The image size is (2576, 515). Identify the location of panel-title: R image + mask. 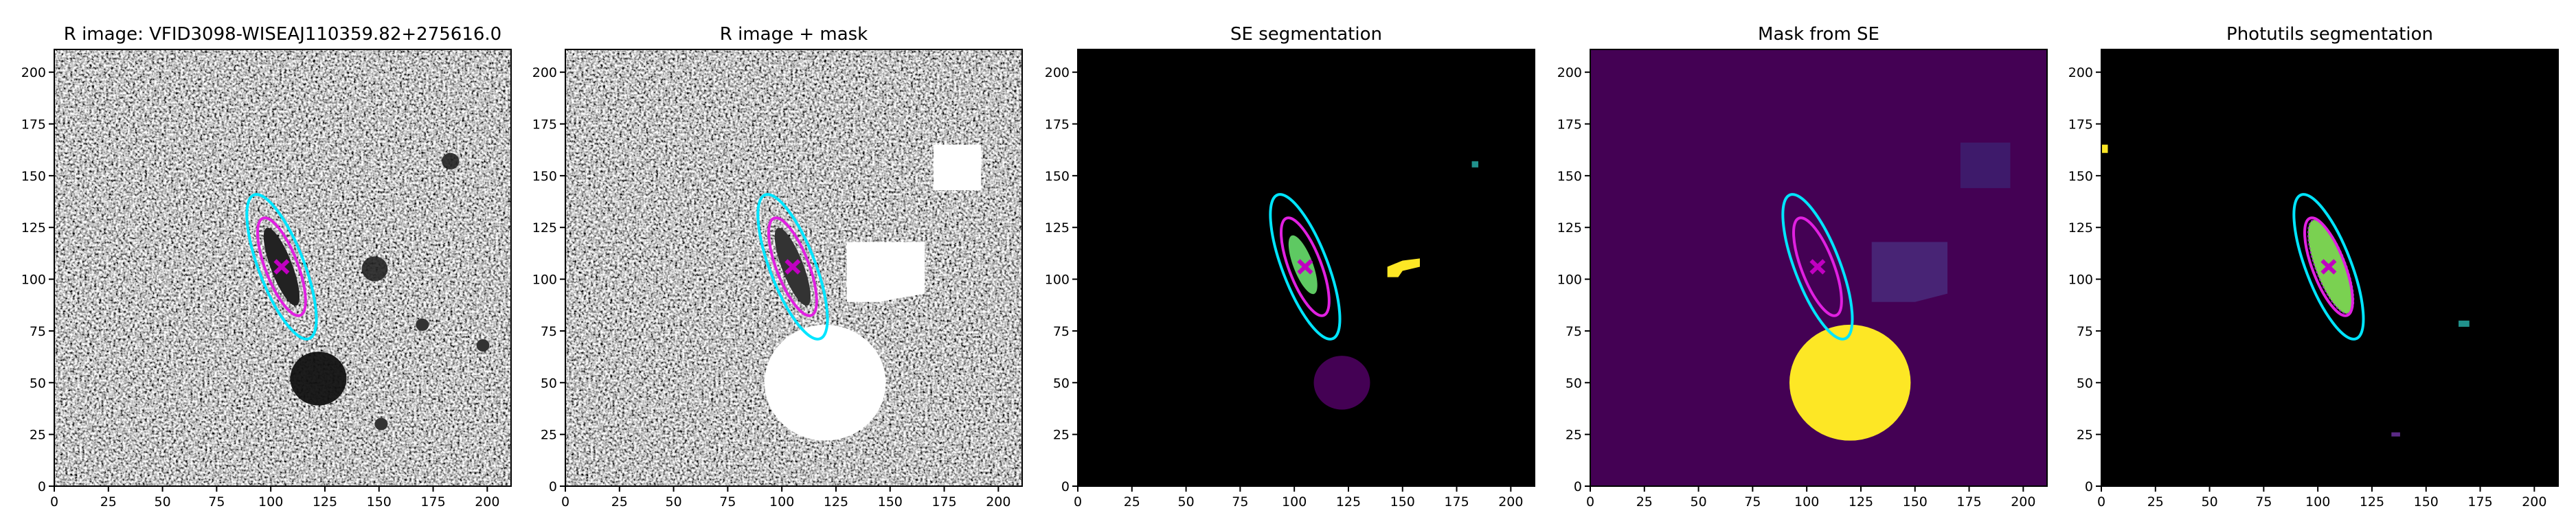
(794, 34).